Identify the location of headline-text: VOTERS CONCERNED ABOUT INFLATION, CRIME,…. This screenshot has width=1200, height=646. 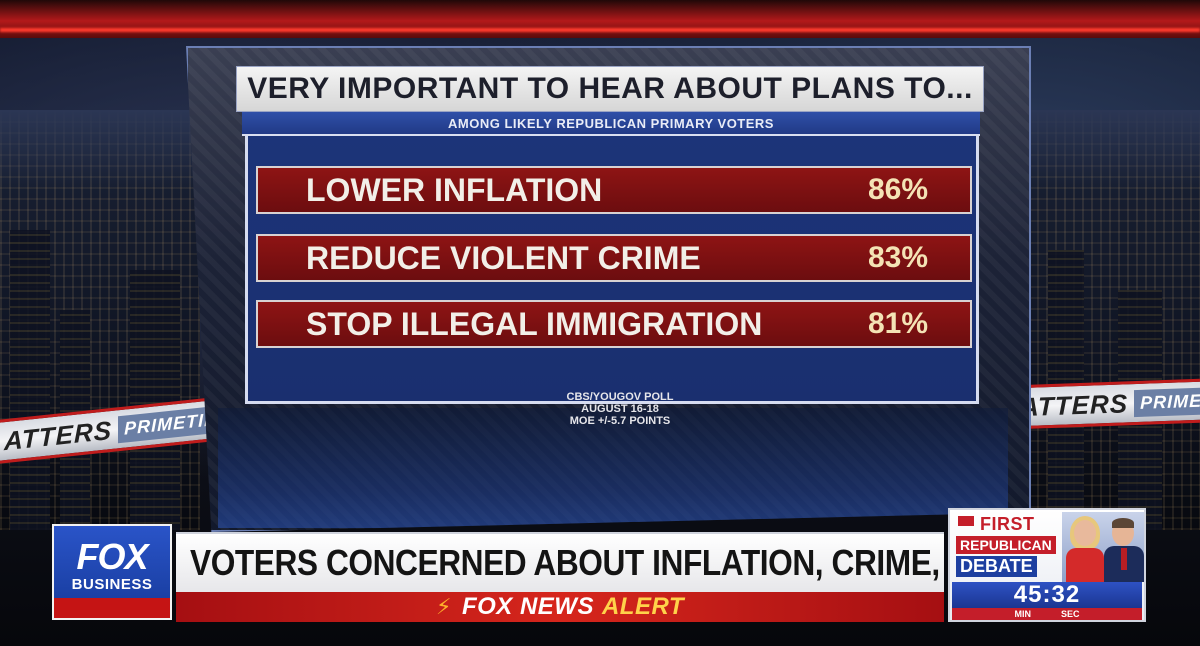
(636, 562).